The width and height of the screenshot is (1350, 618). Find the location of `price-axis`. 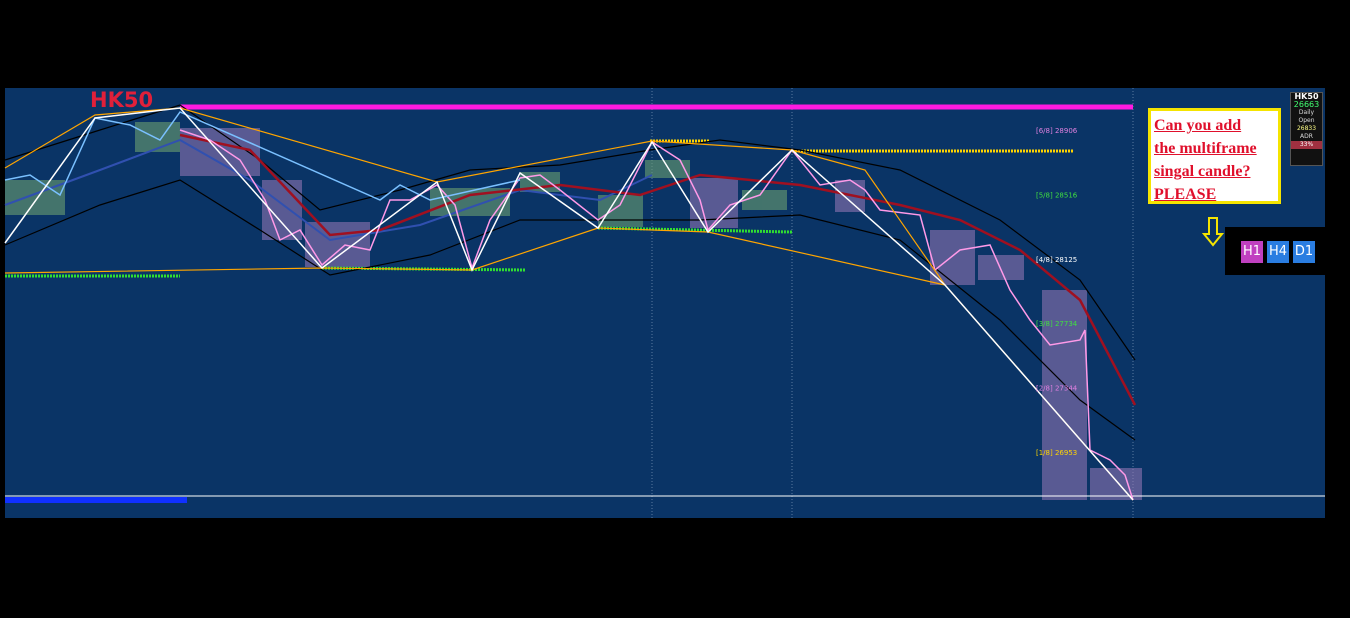

price-axis is located at coordinates (1335, 303).